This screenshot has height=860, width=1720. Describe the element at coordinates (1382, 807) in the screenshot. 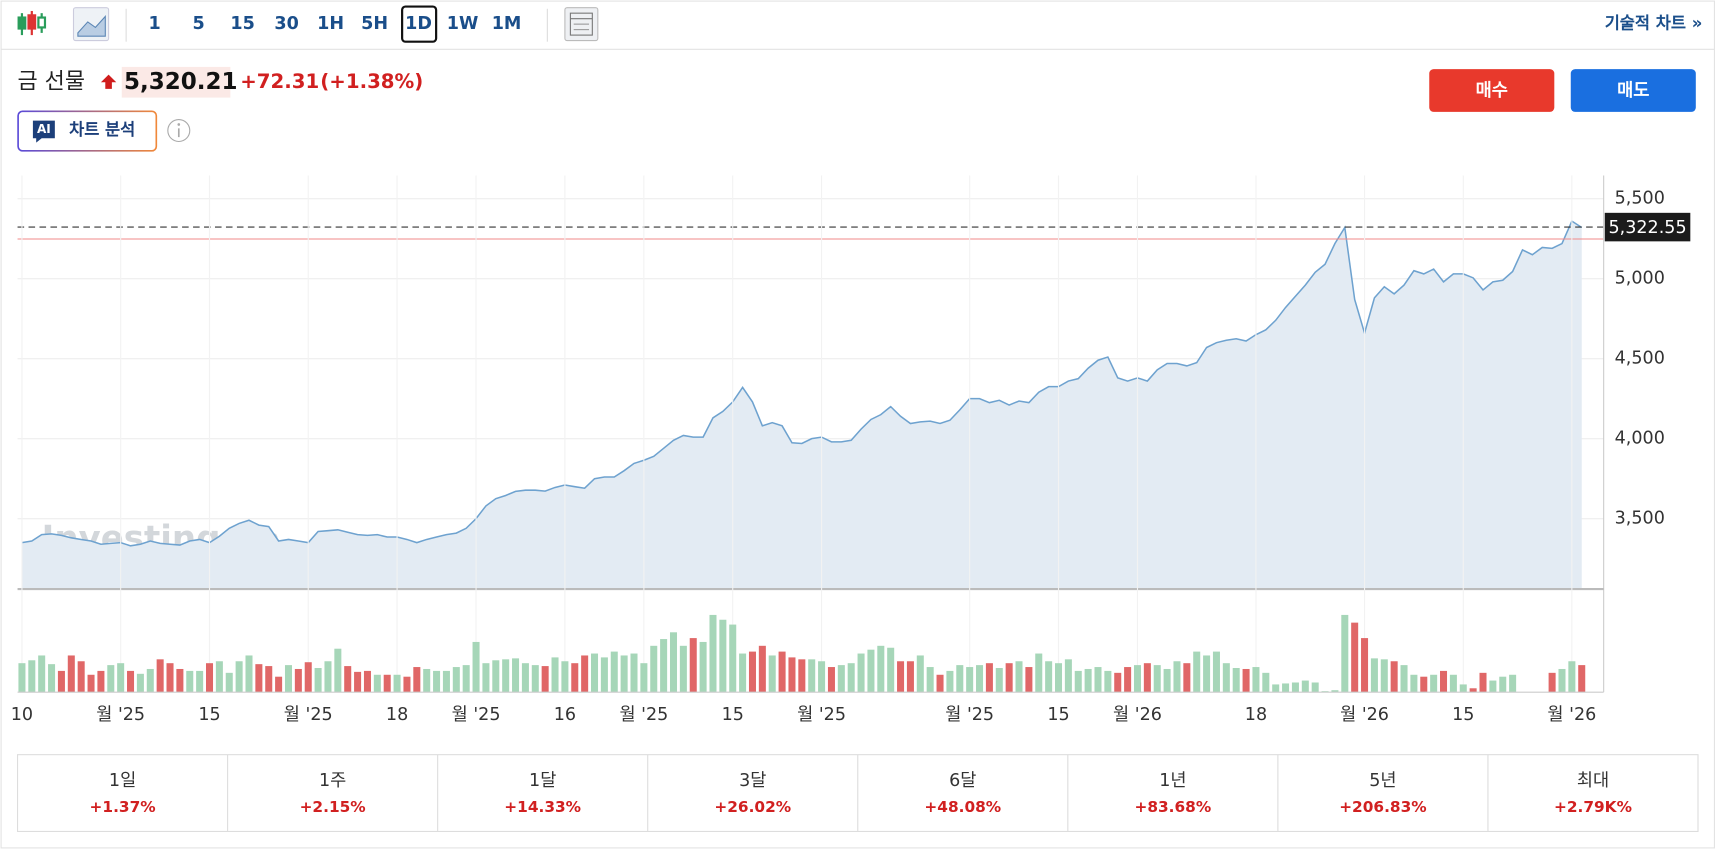

I see `period-change: +206.83%` at that location.